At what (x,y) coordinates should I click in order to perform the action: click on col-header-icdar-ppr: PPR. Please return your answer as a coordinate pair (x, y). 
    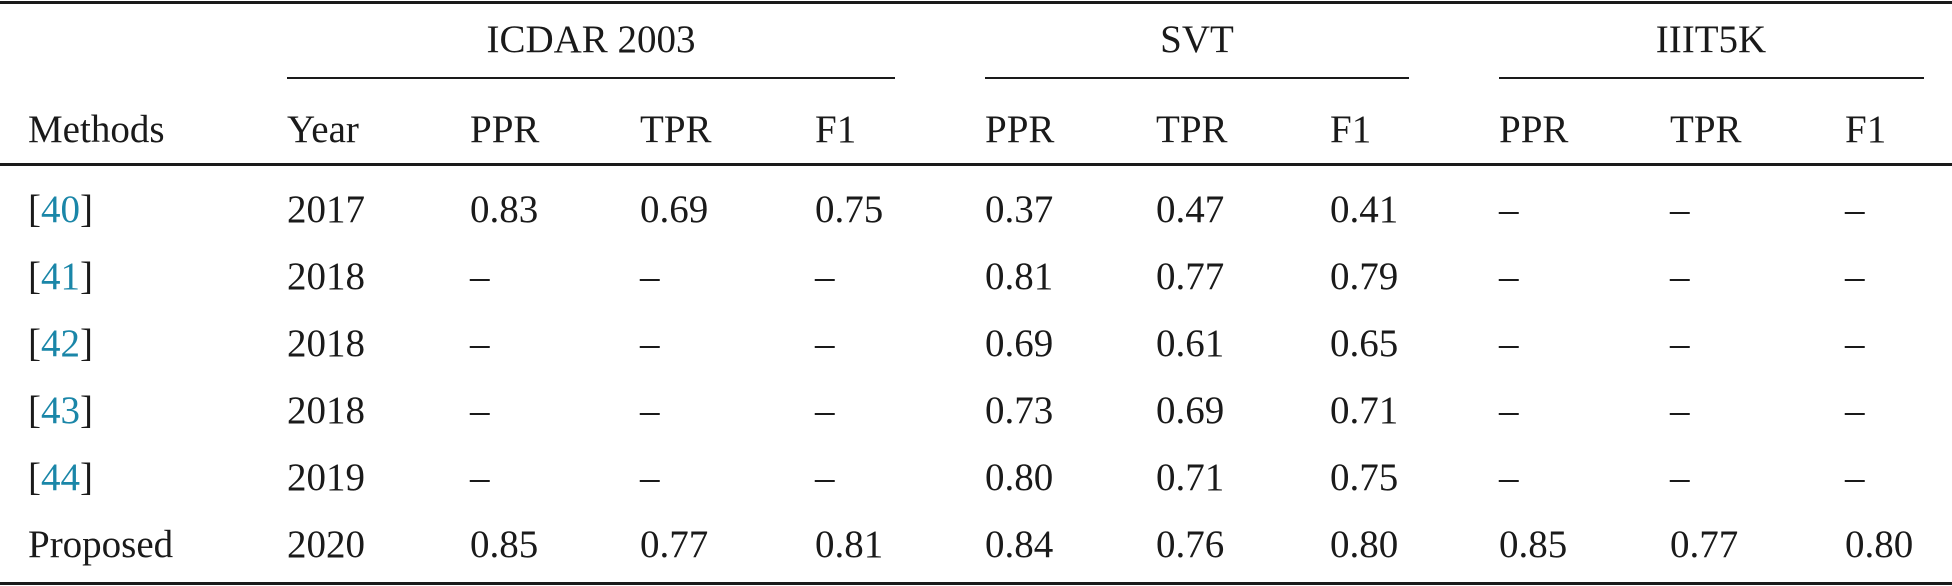
    Looking at the image, I should click on (505, 129).